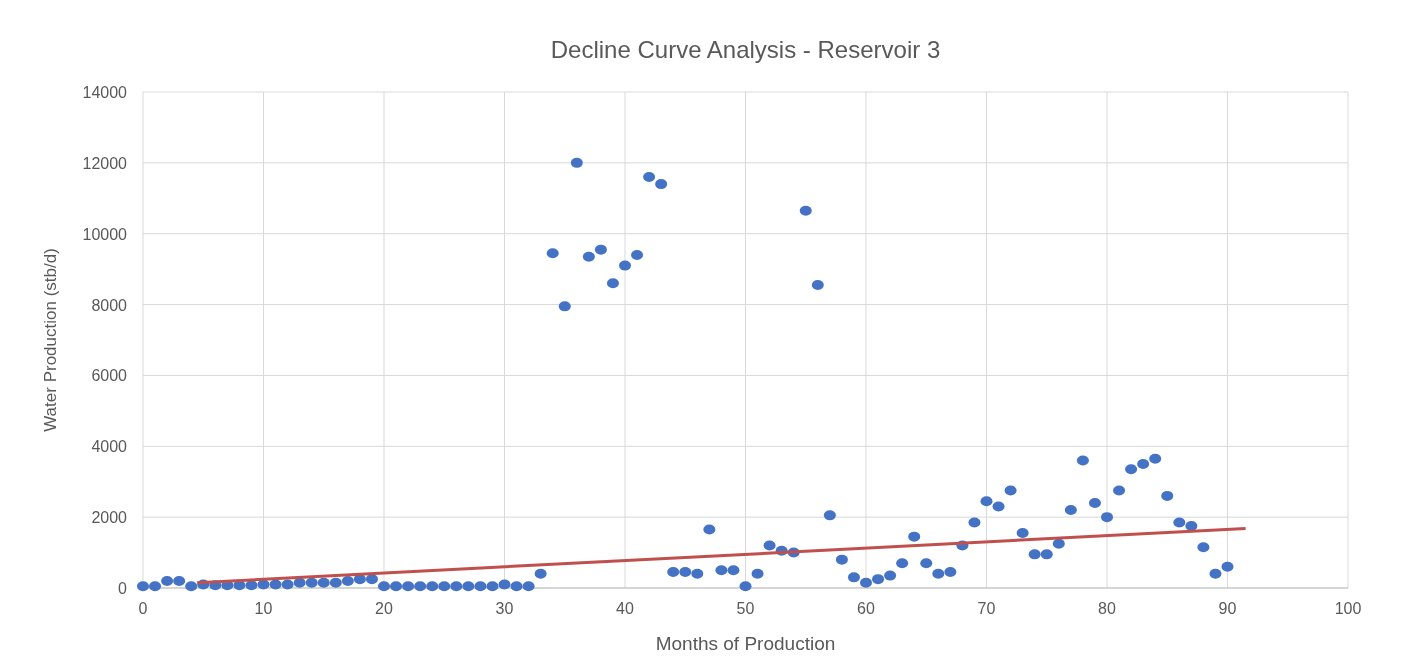 The height and width of the screenshot is (672, 1408). Describe the element at coordinates (143, 608) in the screenshot. I see `x-tick-label: 0` at that location.